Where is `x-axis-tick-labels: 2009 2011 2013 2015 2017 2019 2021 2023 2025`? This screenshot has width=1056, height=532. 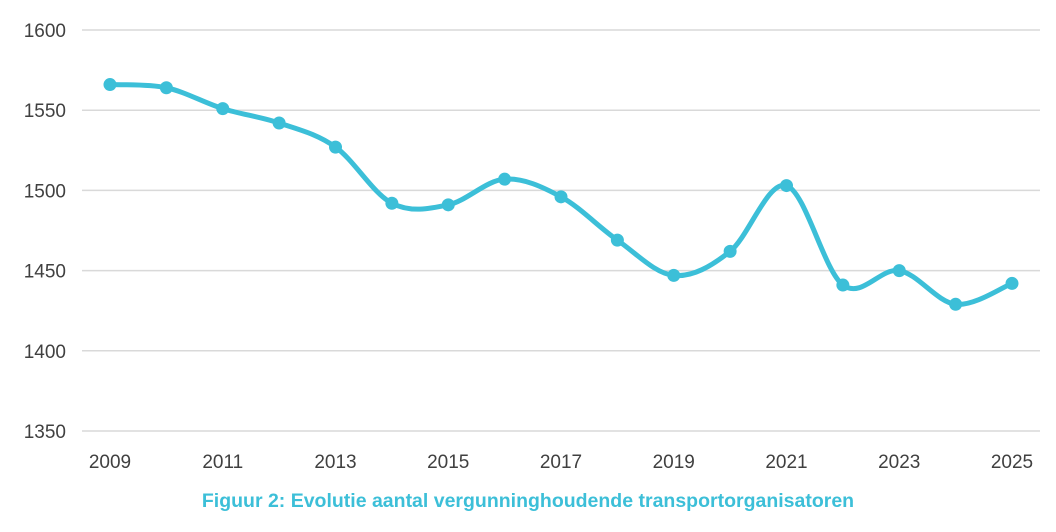
x-axis-tick-labels: 2009 2011 2013 2015 2017 2019 2021 2023 2025 is located at coordinates (561, 462).